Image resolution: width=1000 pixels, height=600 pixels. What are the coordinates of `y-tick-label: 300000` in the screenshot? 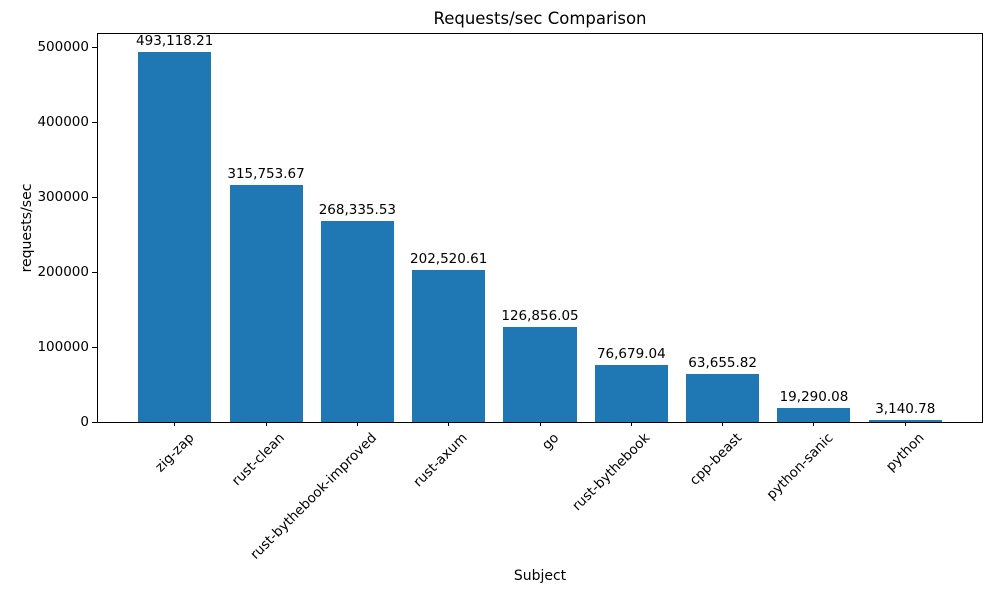 It's located at (63, 197).